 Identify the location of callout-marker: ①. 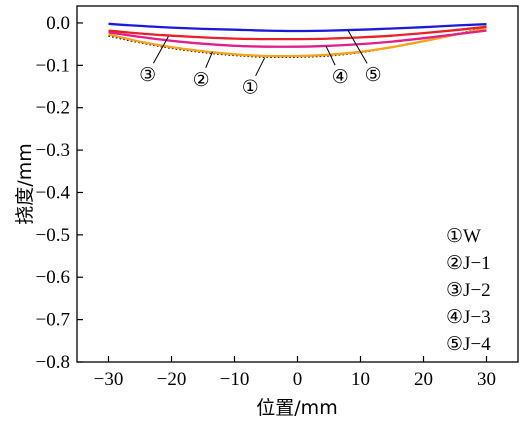
(250, 88).